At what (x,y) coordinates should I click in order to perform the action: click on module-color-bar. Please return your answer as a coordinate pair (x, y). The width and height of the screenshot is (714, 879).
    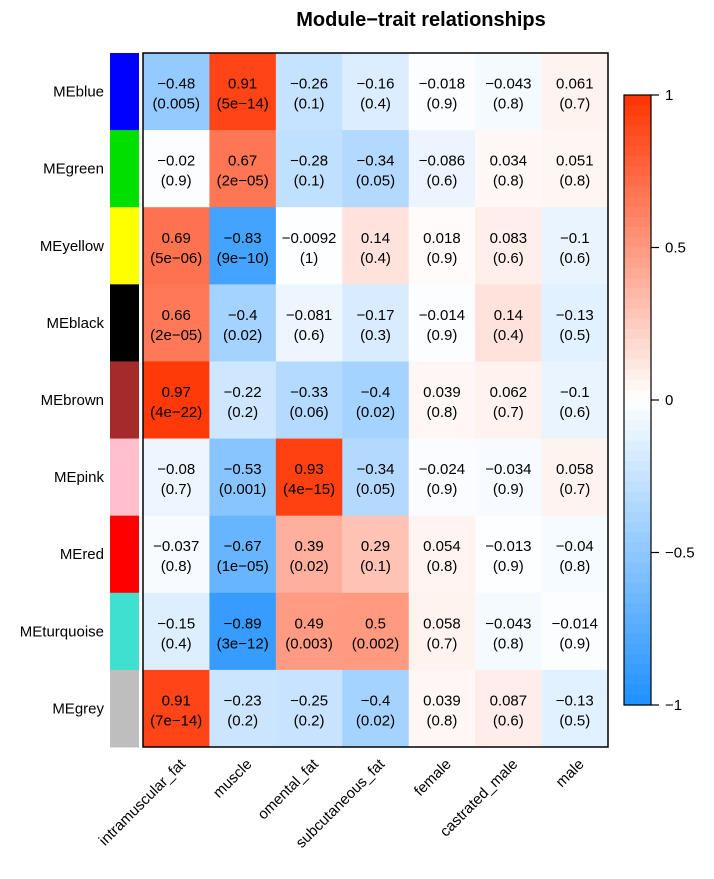
    Looking at the image, I should click on (124, 400).